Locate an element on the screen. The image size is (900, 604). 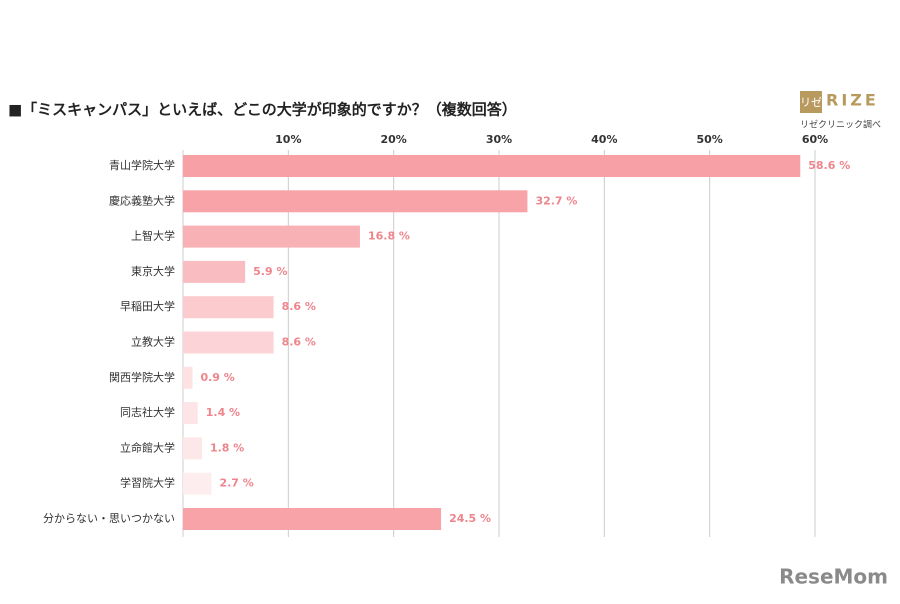
value-label: 5.9 % is located at coordinates (270, 271).